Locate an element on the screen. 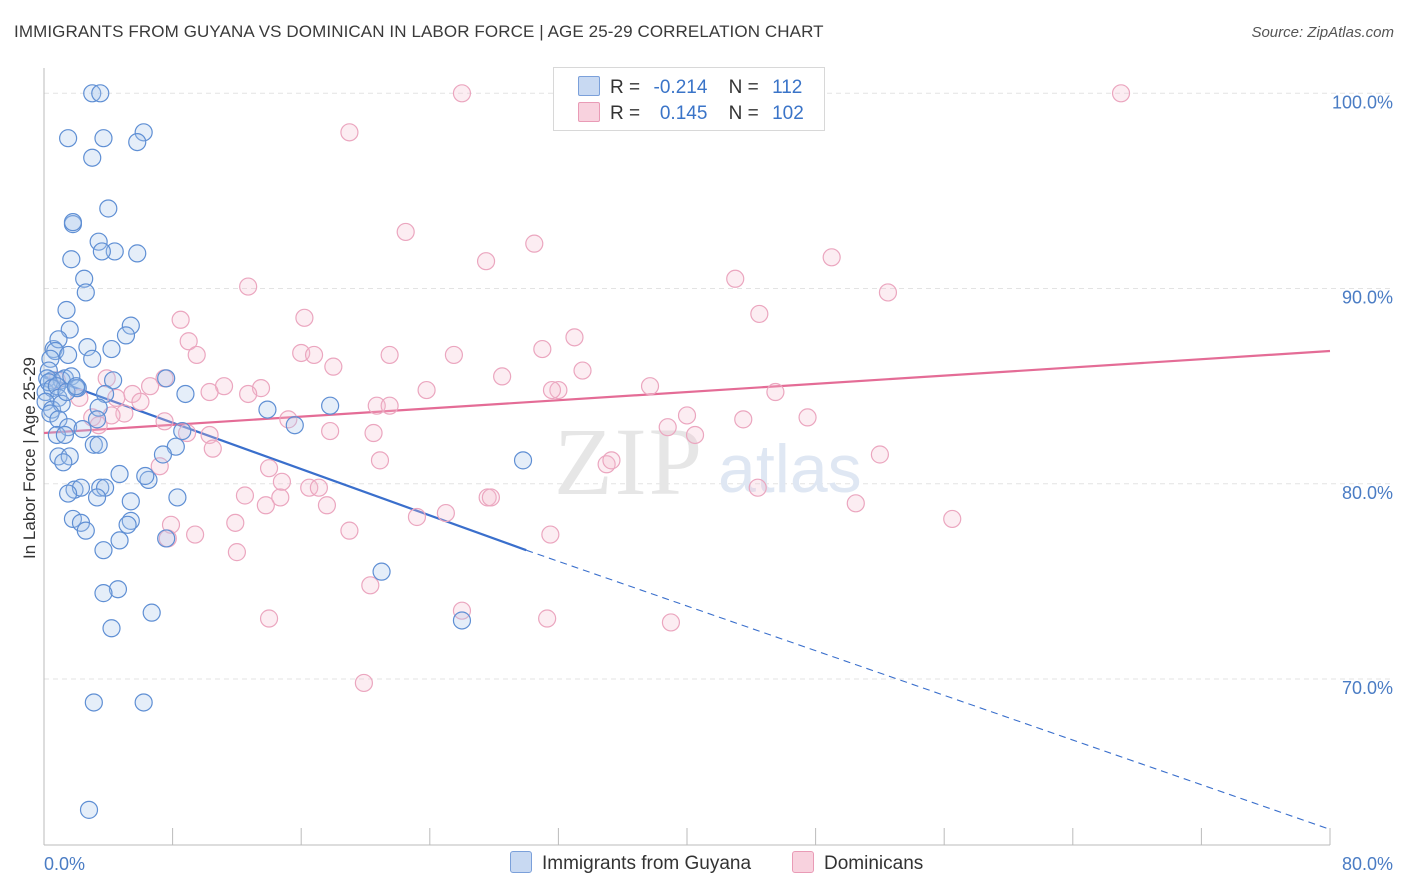 The height and width of the screenshot is (892, 1406). y-axis-label: In Labor Force | Age 25-29 is located at coordinates (29, 458).